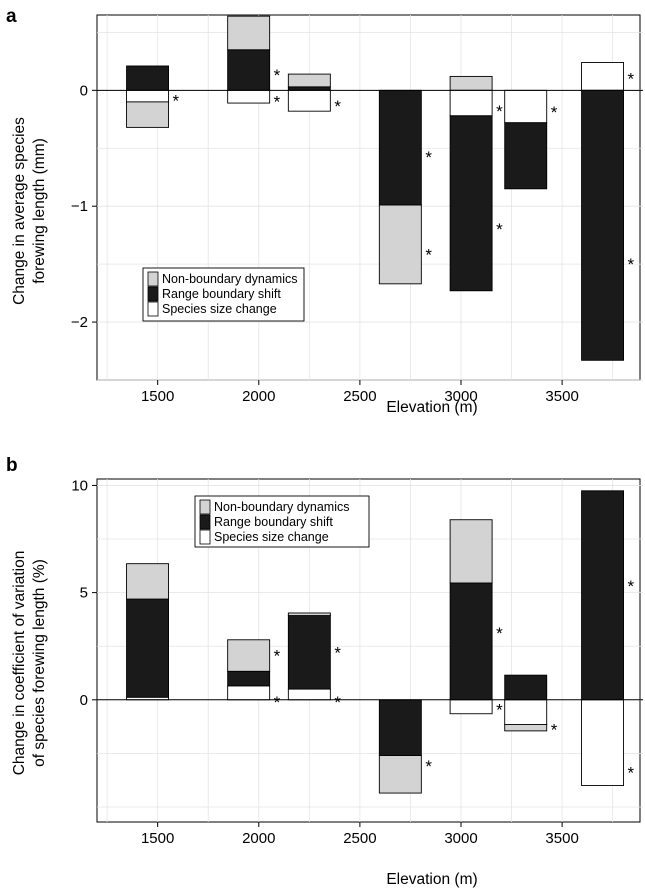 This screenshot has height=891, width=645. I want to click on y-tick-label: −1, so click(79, 206).